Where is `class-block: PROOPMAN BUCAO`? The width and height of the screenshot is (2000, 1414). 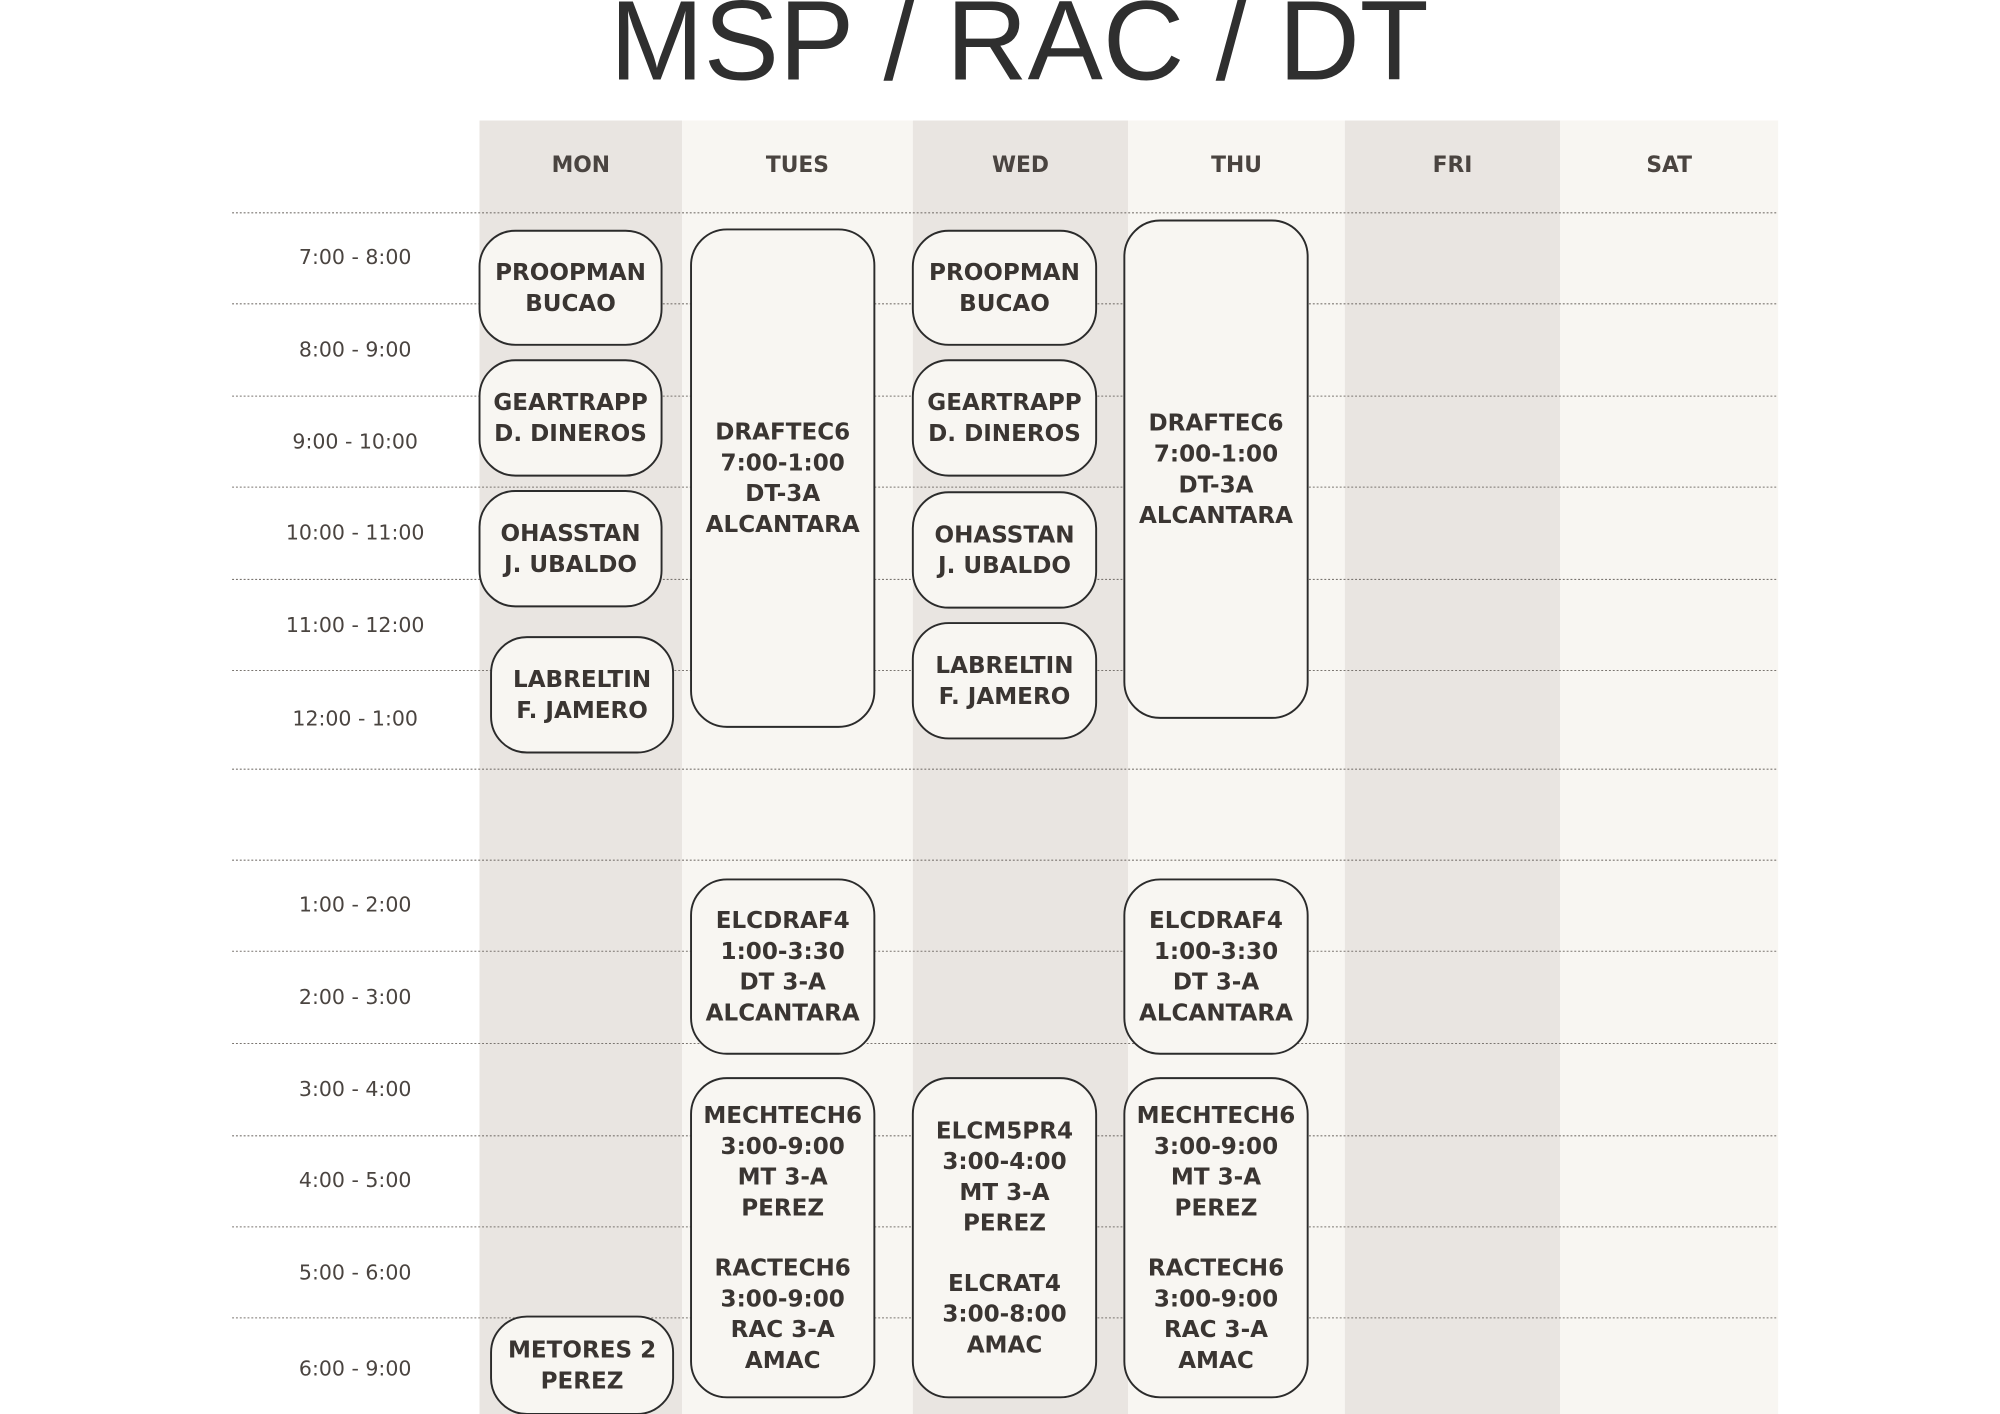 class-block: PROOPMAN BUCAO is located at coordinates (1004, 287).